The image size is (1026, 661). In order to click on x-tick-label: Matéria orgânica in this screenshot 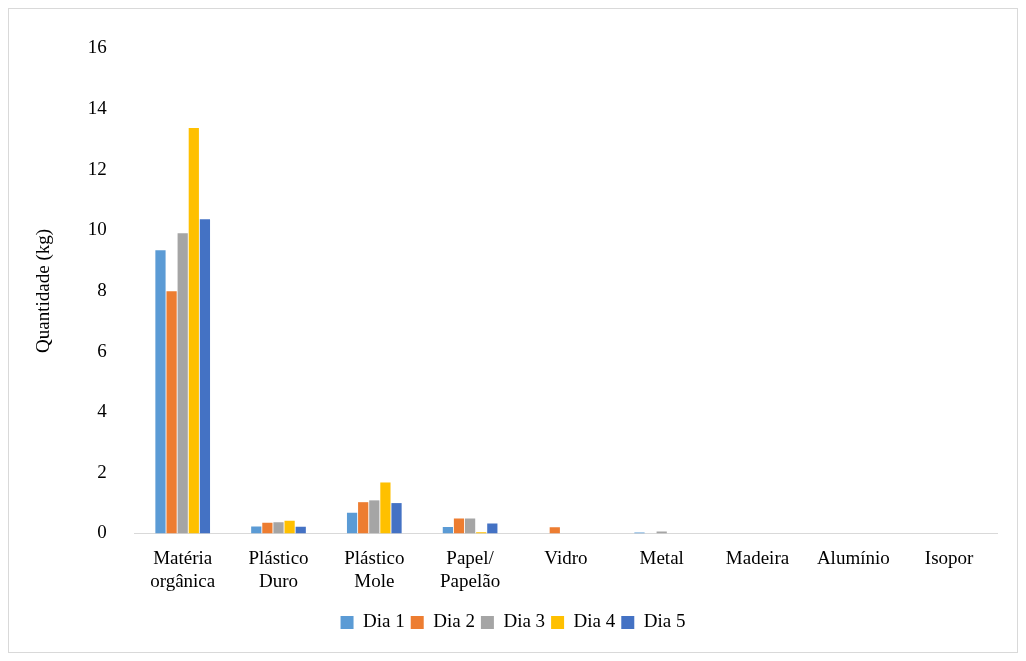, I will do `click(183, 568)`.